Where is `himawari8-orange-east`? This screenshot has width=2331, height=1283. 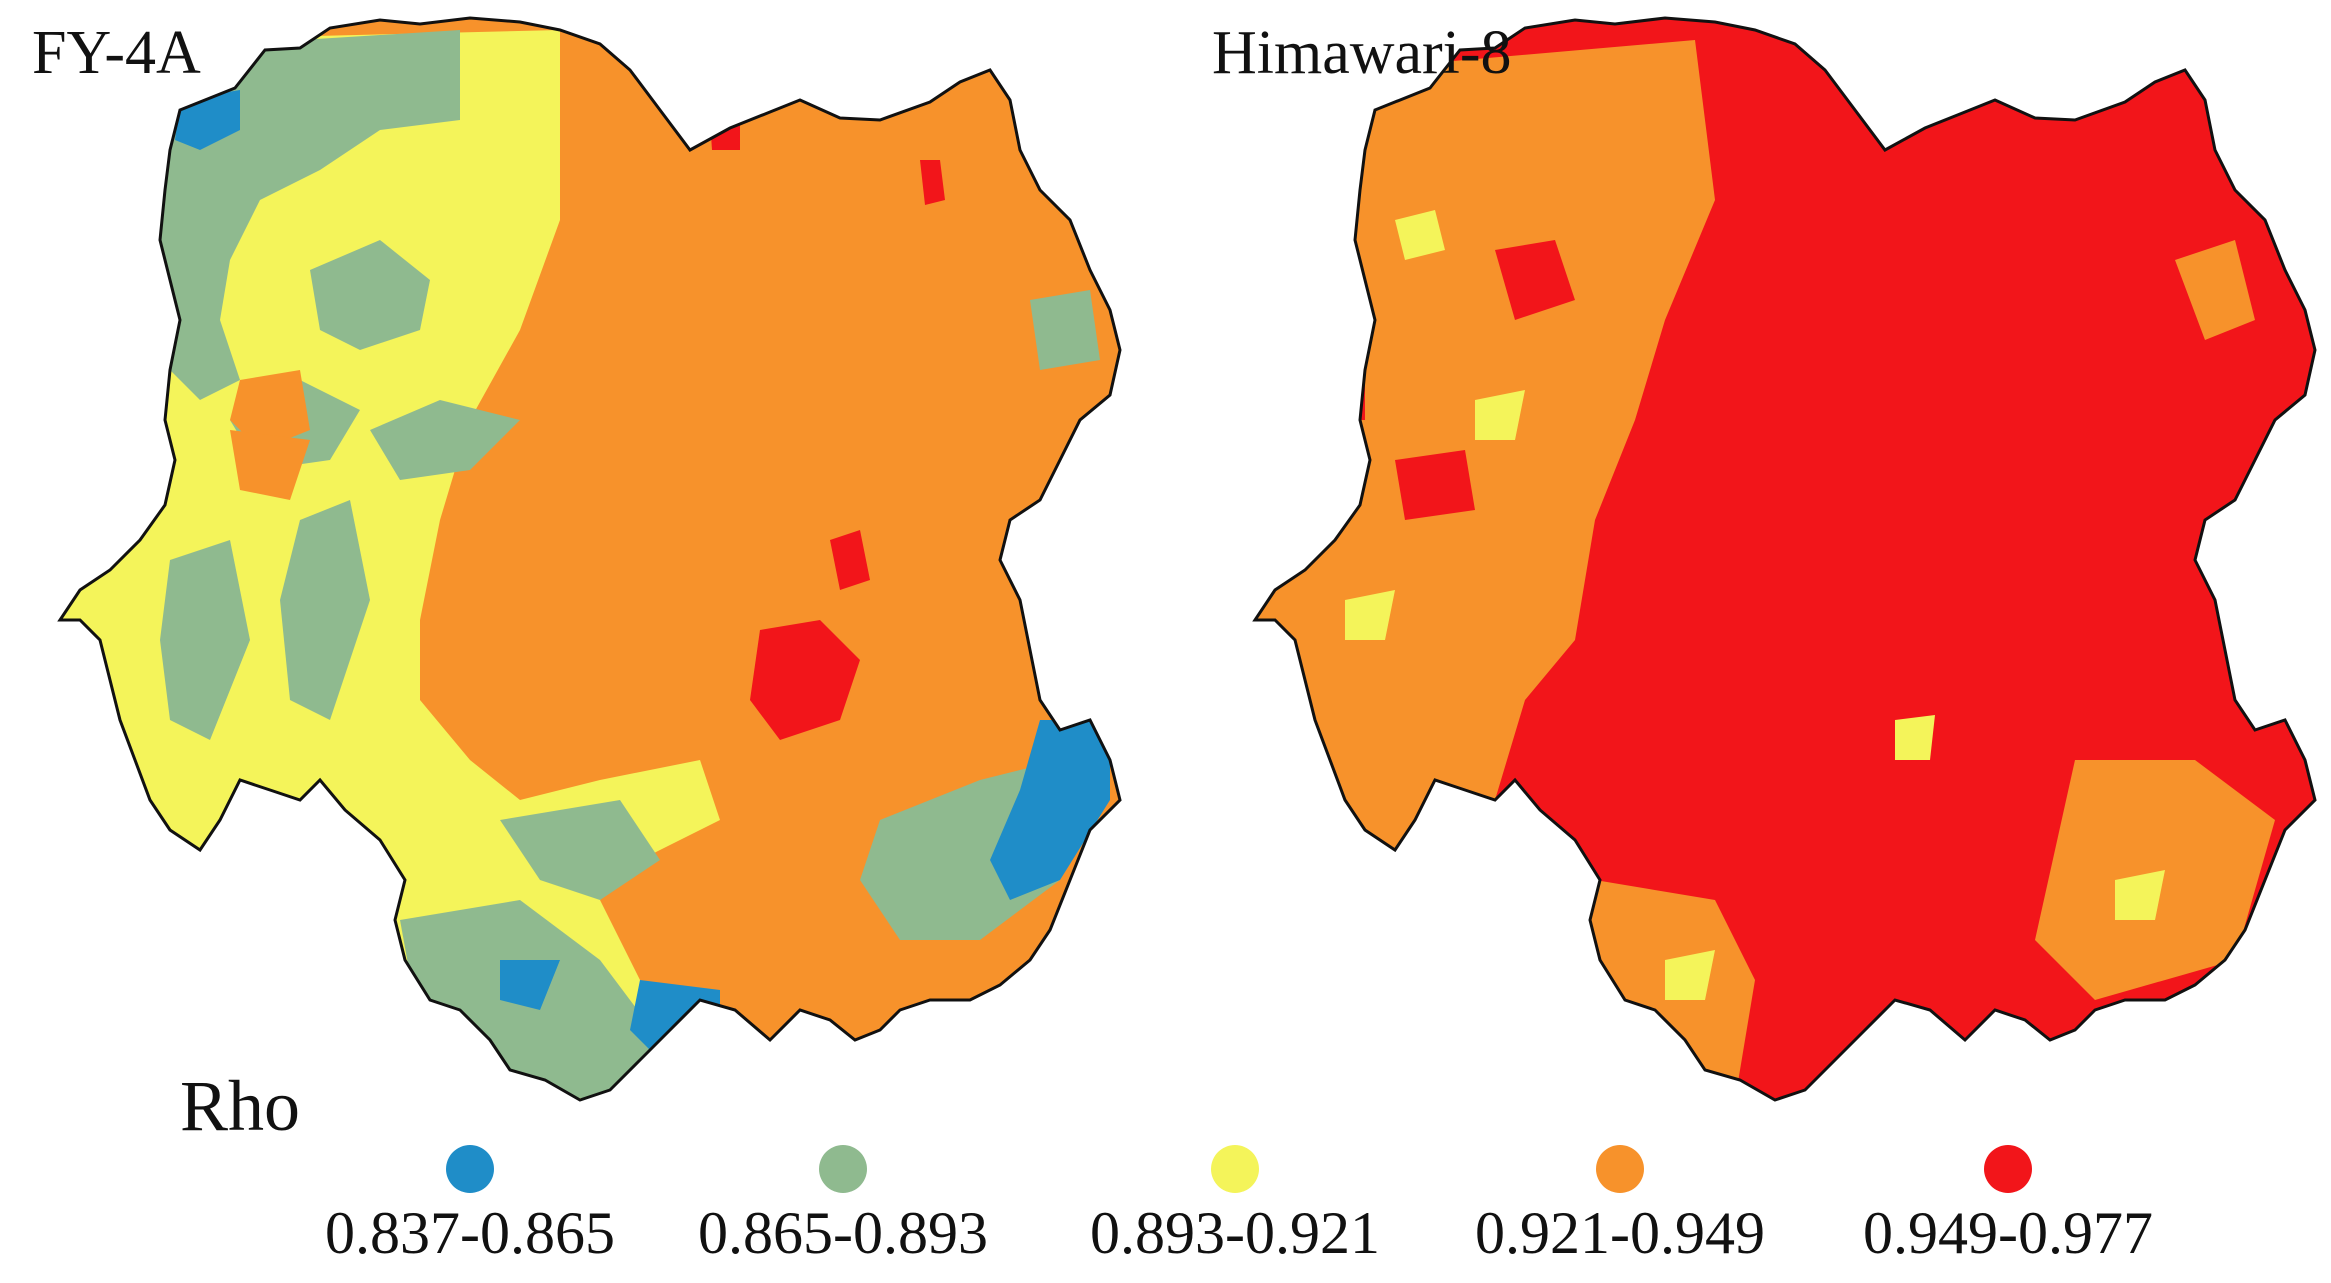
himawari8-orange-east is located at coordinates (2215, 290).